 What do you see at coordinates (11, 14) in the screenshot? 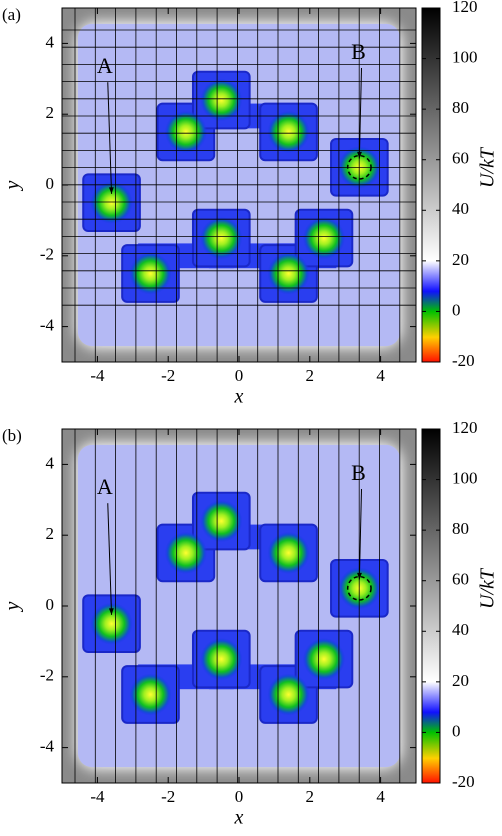
I see `panel-label: (a)` at bounding box center [11, 14].